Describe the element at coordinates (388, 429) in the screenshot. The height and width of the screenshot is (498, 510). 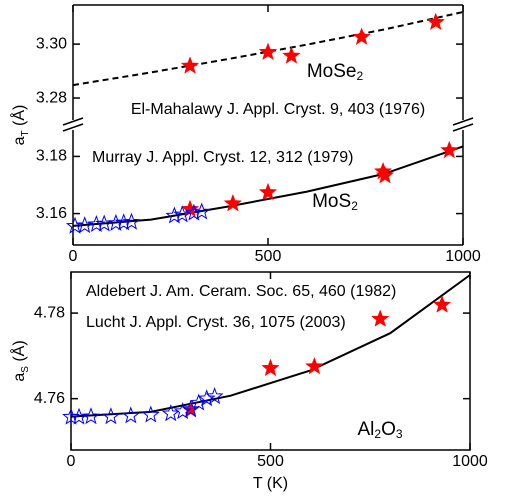
I see `label-part: O` at that location.